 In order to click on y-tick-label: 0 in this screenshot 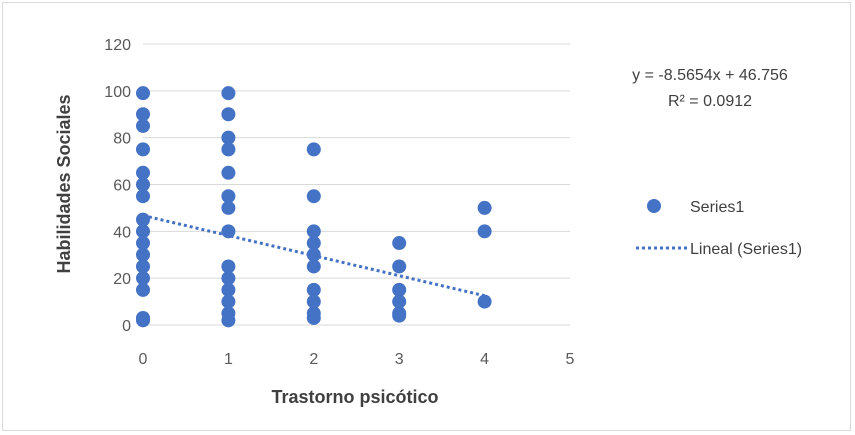, I will do `click(126, 326)`.